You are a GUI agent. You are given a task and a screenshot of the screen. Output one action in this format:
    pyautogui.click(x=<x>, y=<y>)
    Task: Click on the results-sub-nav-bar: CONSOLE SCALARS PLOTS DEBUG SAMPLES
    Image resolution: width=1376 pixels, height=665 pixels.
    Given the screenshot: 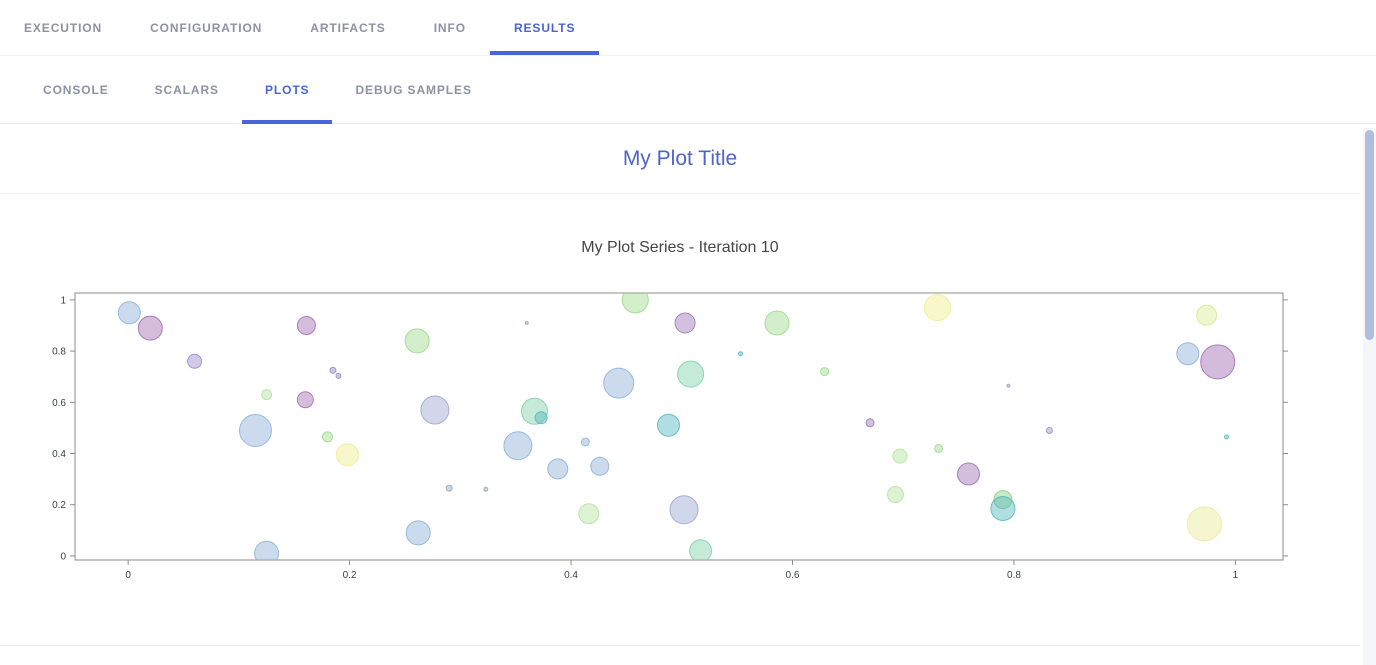 What is the action you would take?
    pyautogui.click(x=688, y=90)
    